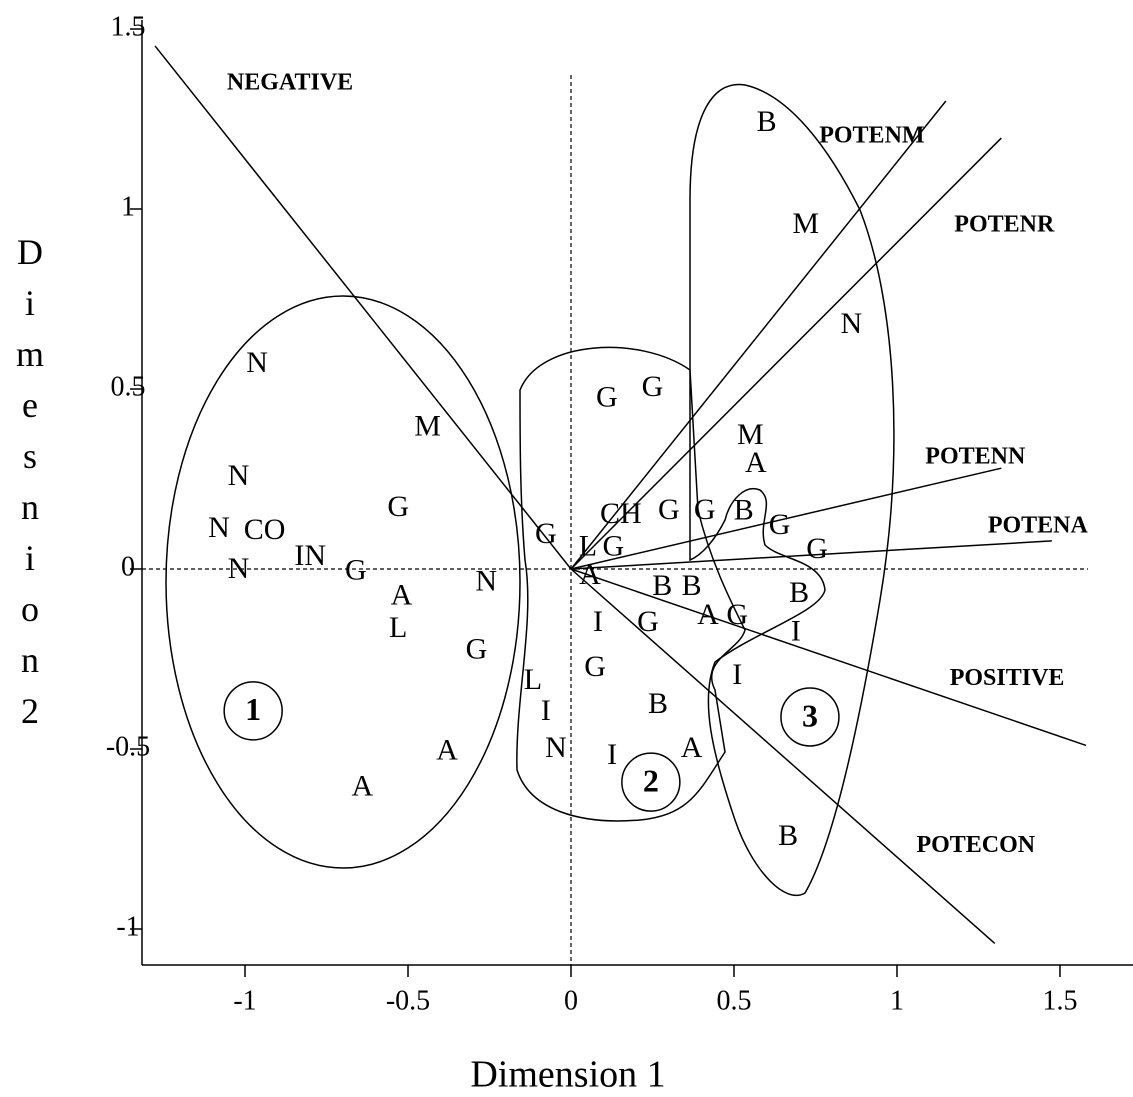 This screenshot has height=1097, width=1133. I want to click on y-tick-label: -1, so click(127, 926).